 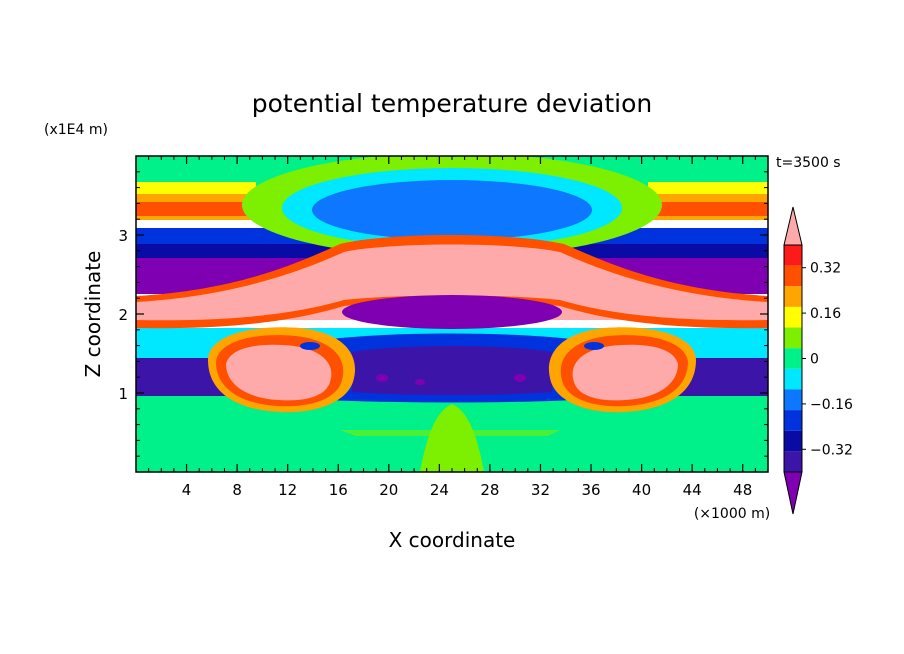 I want to click on bottom-plume-fringe, so click(x=450, y=433).